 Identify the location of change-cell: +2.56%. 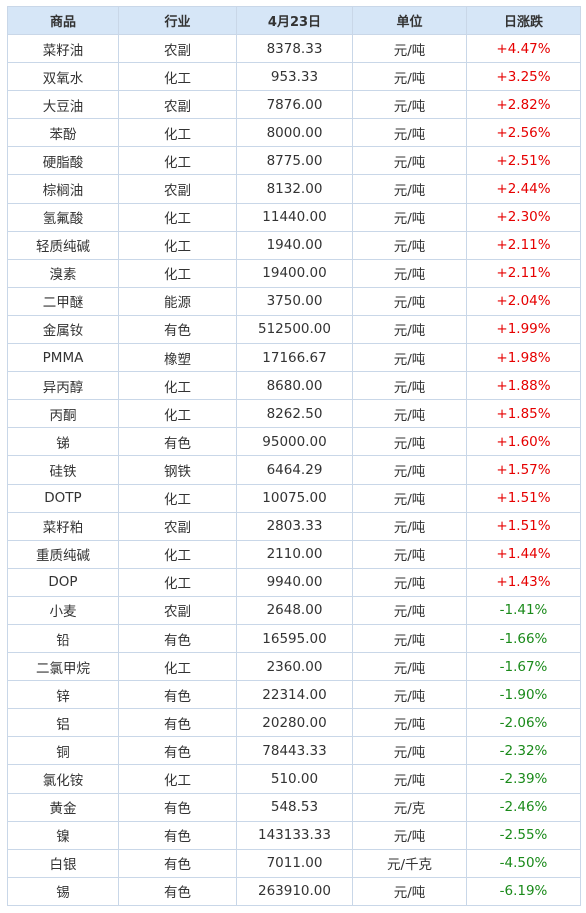
(523, 133).